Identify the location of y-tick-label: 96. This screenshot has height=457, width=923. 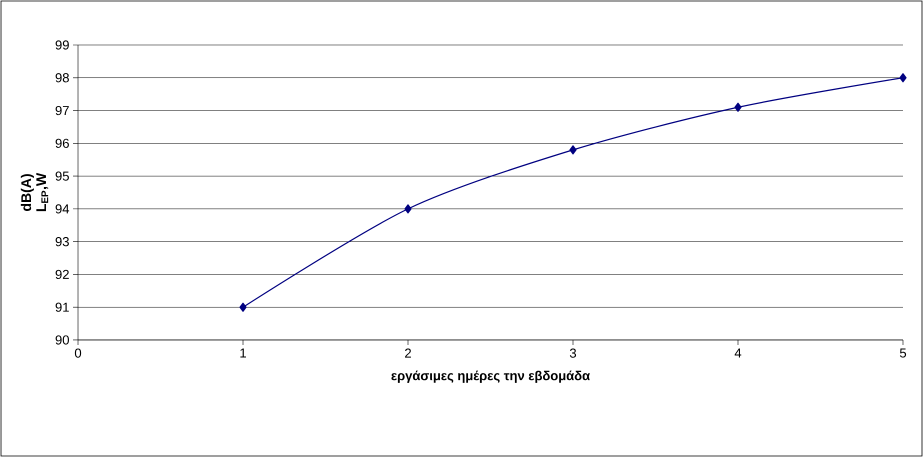
(62, 143).